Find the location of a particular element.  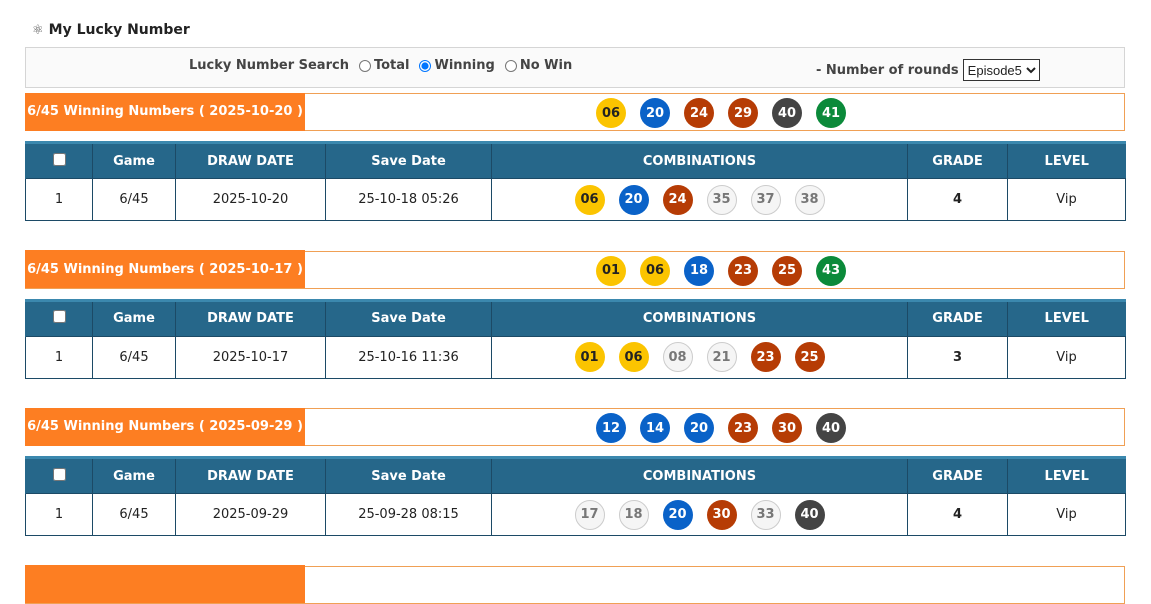

number-ball: 37 is located at coordinates (765, 199).